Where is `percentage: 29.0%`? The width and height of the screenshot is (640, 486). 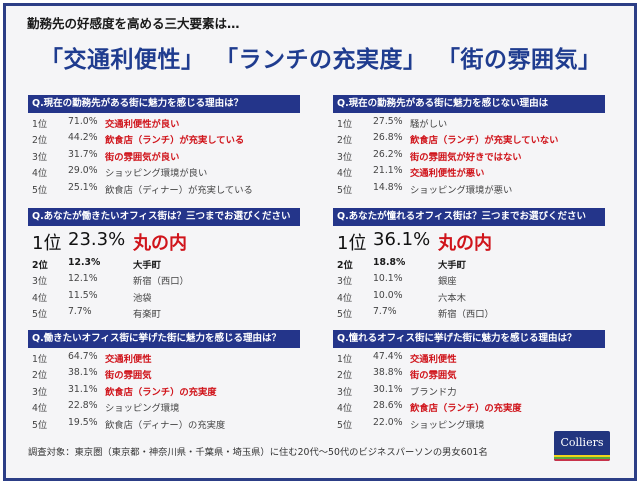
percentage: 29.0% is located at coordinates (83, 171).